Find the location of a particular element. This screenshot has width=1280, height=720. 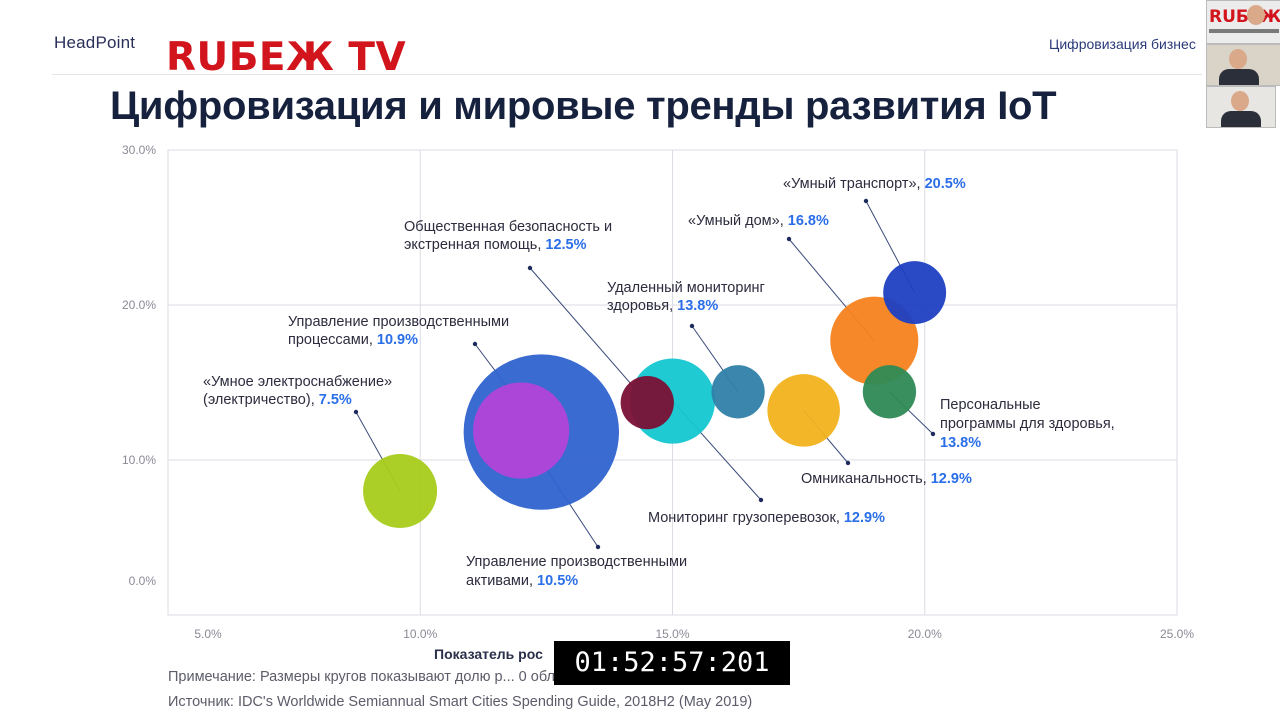

y-tick-label: 0.0% is located at coordinates (143, 581).